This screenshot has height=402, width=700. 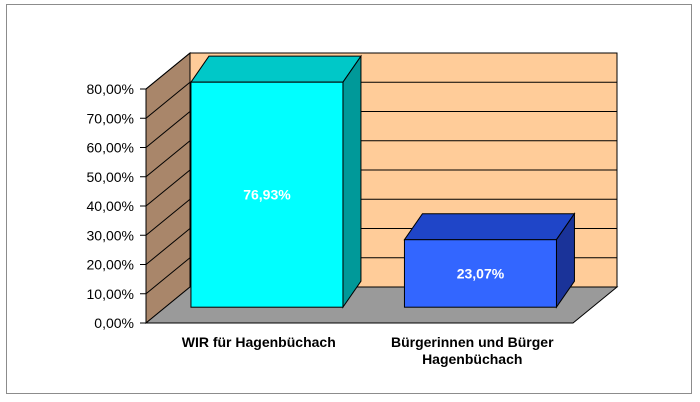 What do you see at coordinates (110, 177) in the screenshot?
I see `y-tick-label: 50,00%` at bounding box center [110, 177].